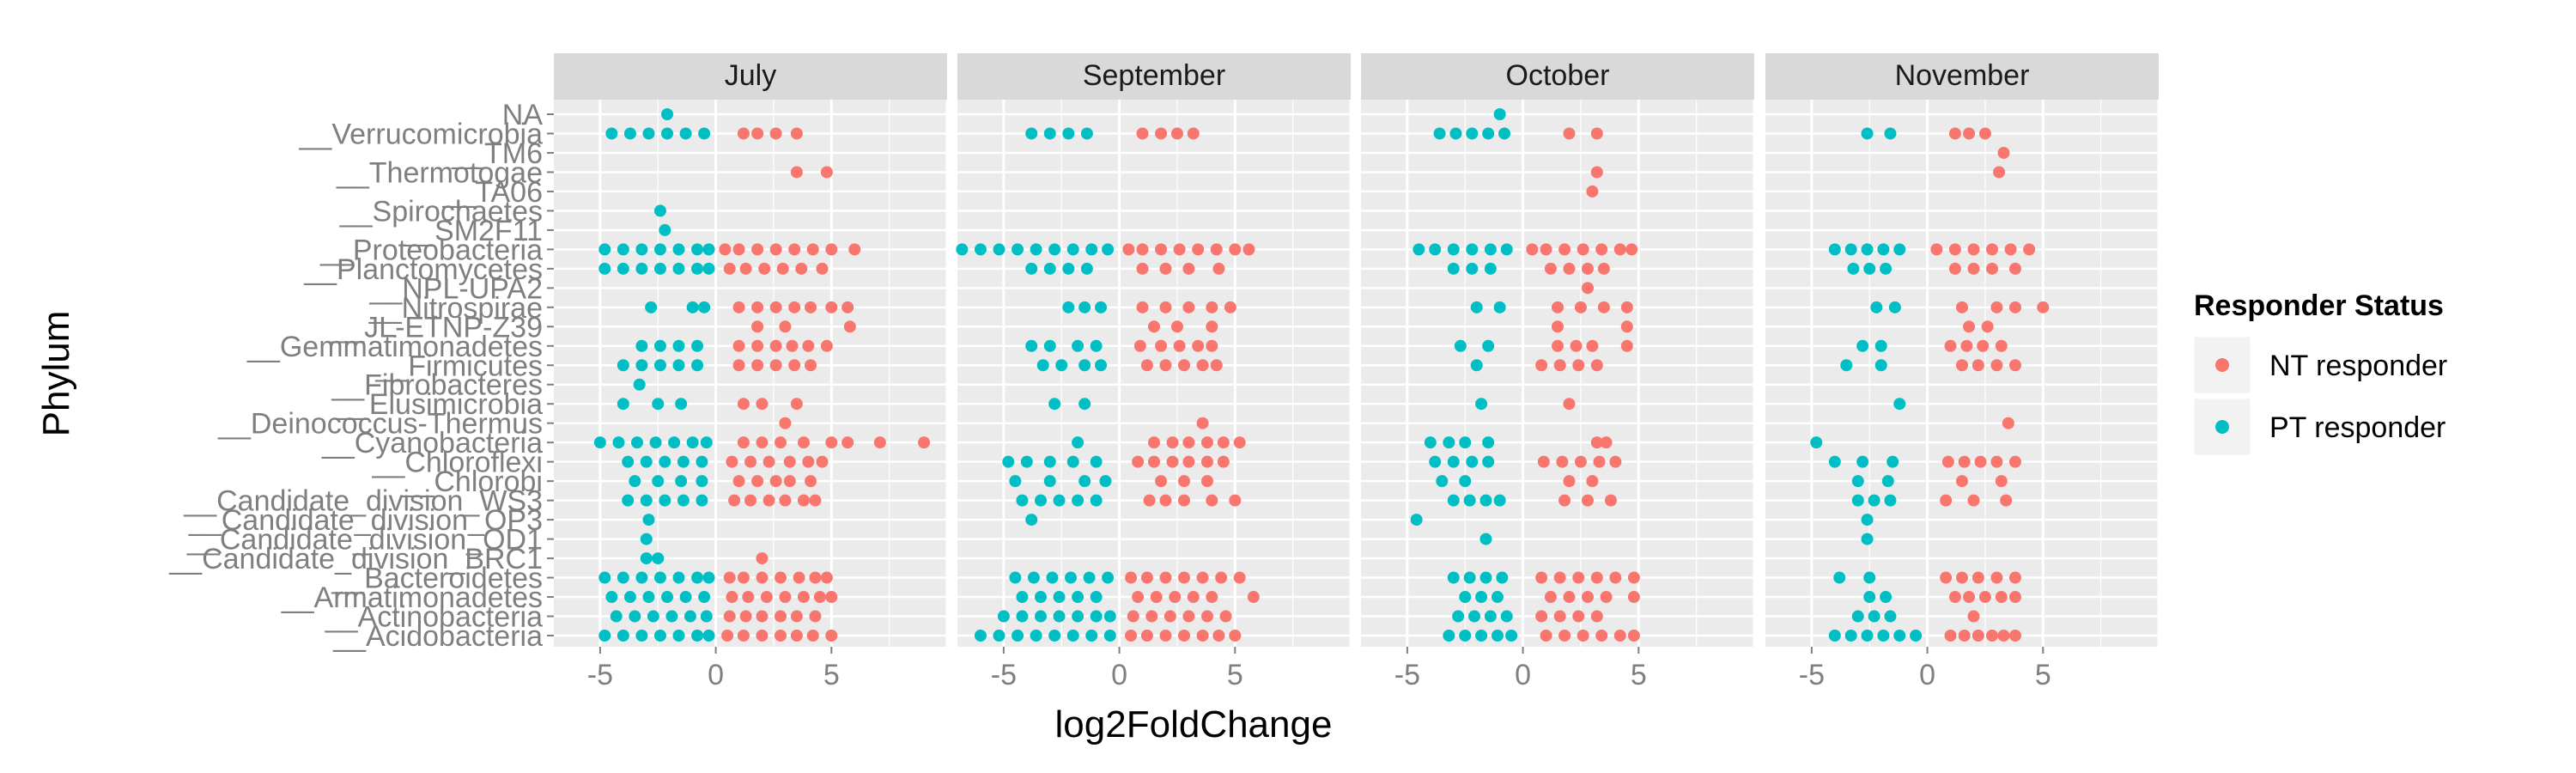 This screenshot has height=773, width=2576. Describe the element at coordinates (1523, 675) in the screenshot. I see `x-tick-label: 0` at that location.